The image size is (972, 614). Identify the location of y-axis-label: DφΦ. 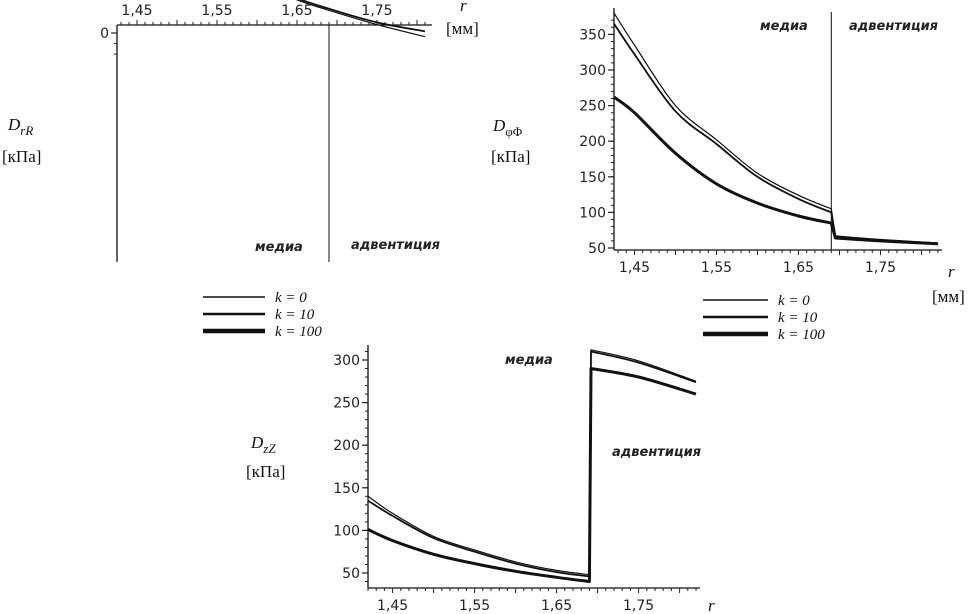
(507, 127).